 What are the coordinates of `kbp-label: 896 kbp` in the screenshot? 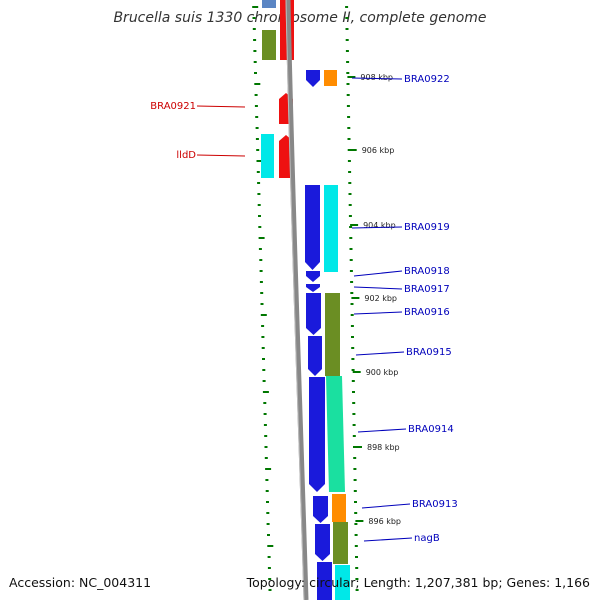 It's located at (384, 521).